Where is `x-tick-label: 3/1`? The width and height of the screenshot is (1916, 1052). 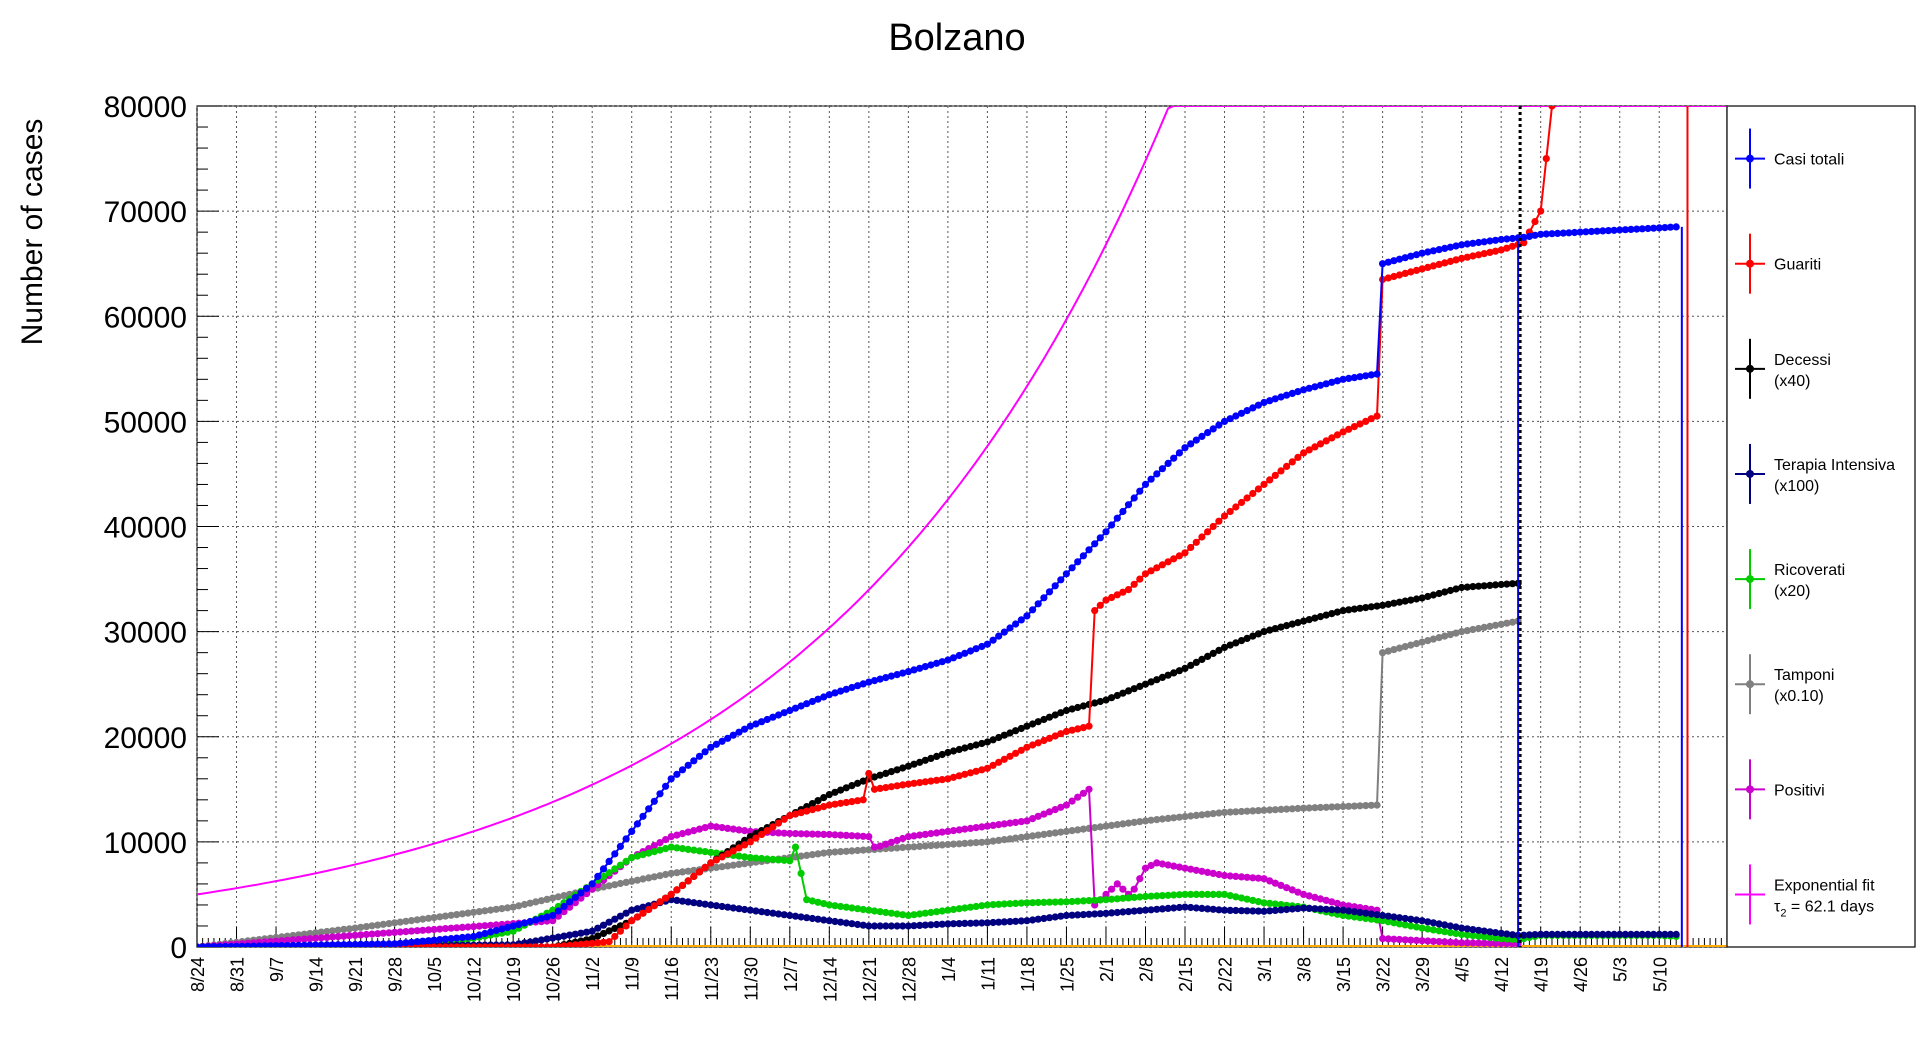 x-tick-label: 3/1 is located at coordinates (1265, 969).